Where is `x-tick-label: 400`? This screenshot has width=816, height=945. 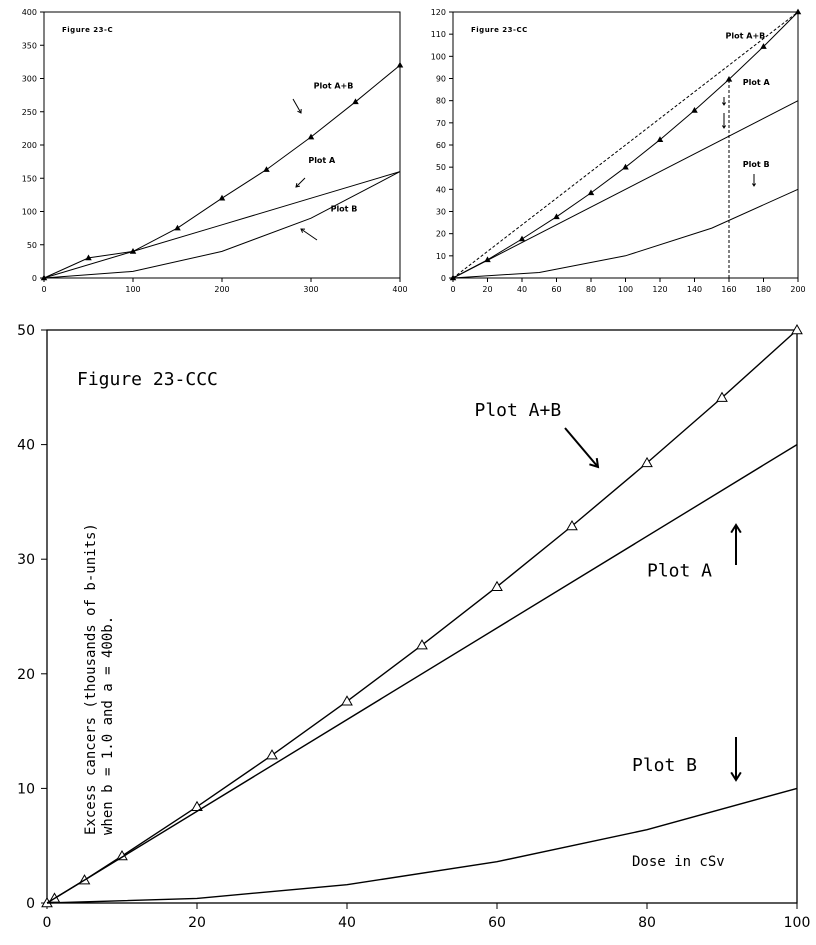 x-tick-label: 400 is located at coordinates (399, 289).